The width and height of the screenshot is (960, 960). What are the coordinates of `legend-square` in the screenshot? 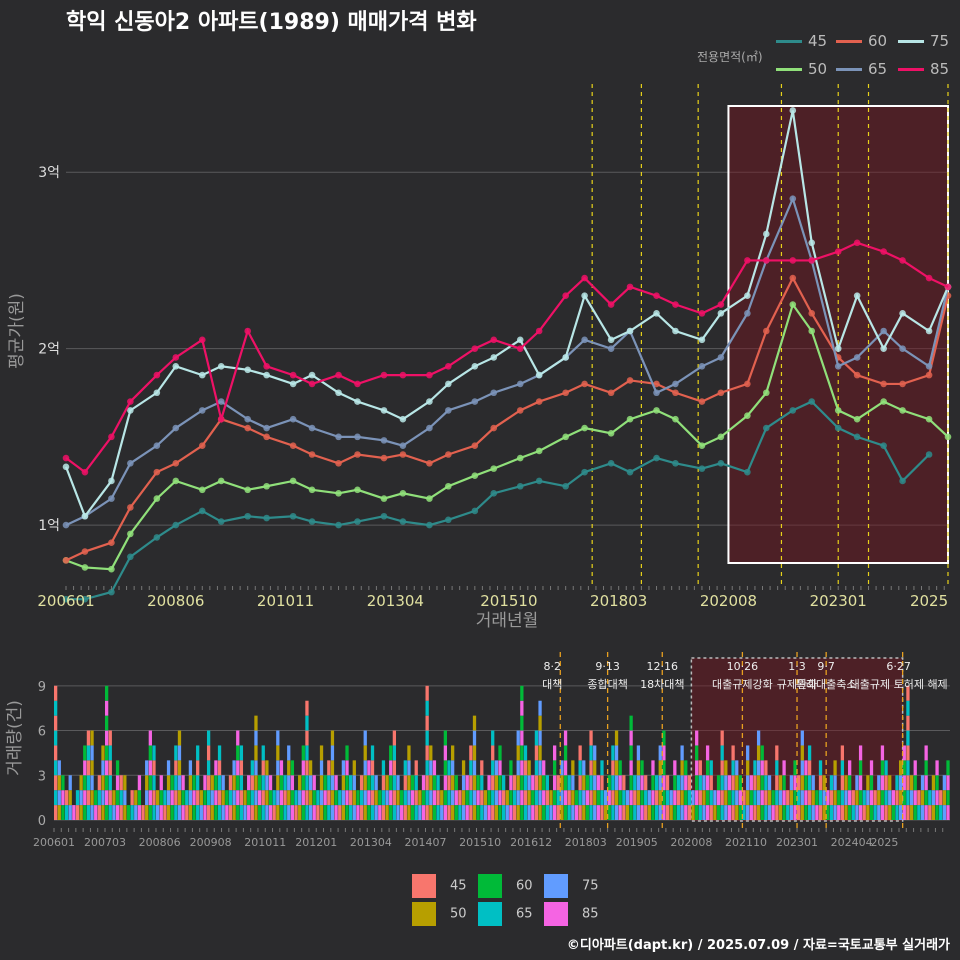 It's located at (424, 886).